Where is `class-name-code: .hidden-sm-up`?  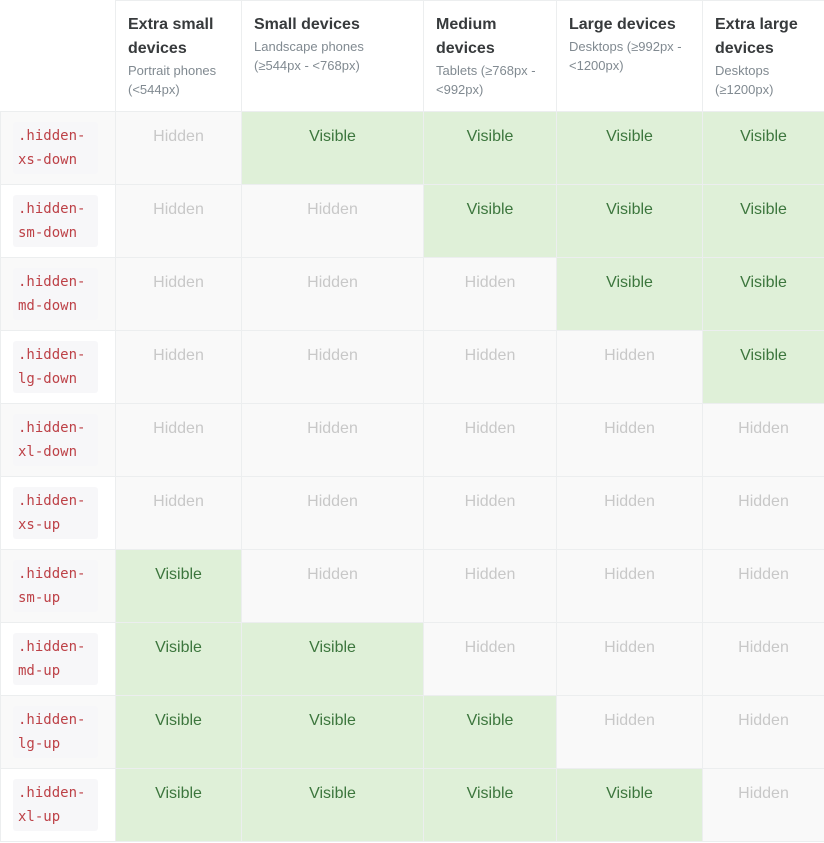
class-name-code: .hidden-sm-up is located at coordinates (55, 586).